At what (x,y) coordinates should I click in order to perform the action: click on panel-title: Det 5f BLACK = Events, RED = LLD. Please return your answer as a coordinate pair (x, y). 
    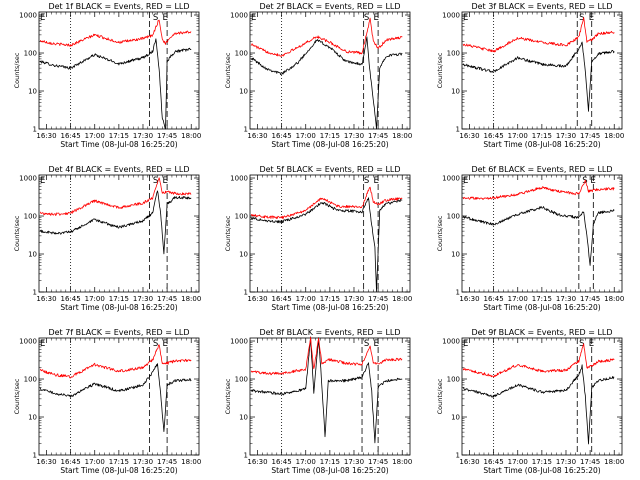
    Looking at the image, I should click on (329, 169).